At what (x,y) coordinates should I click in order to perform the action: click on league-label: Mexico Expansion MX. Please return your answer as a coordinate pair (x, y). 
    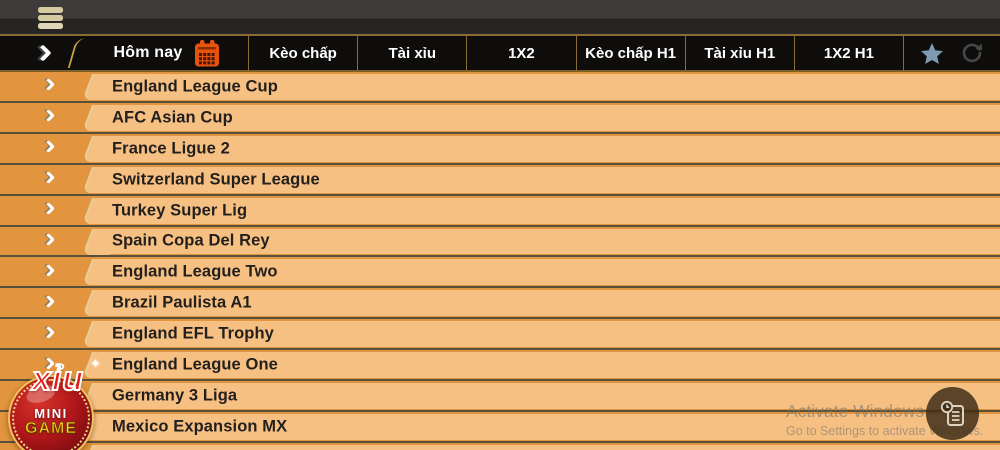
    Looking at the image, I should click on (200, 426).